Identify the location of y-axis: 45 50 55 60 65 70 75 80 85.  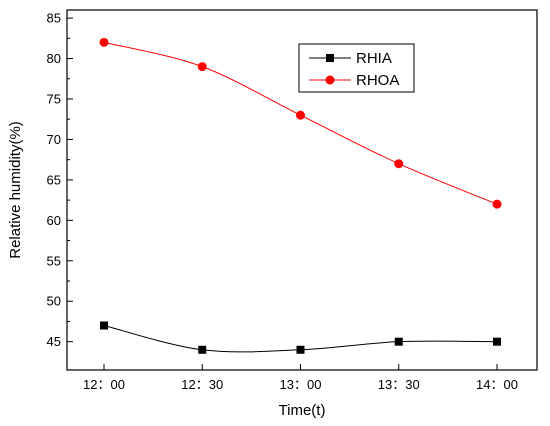
(60, 180).